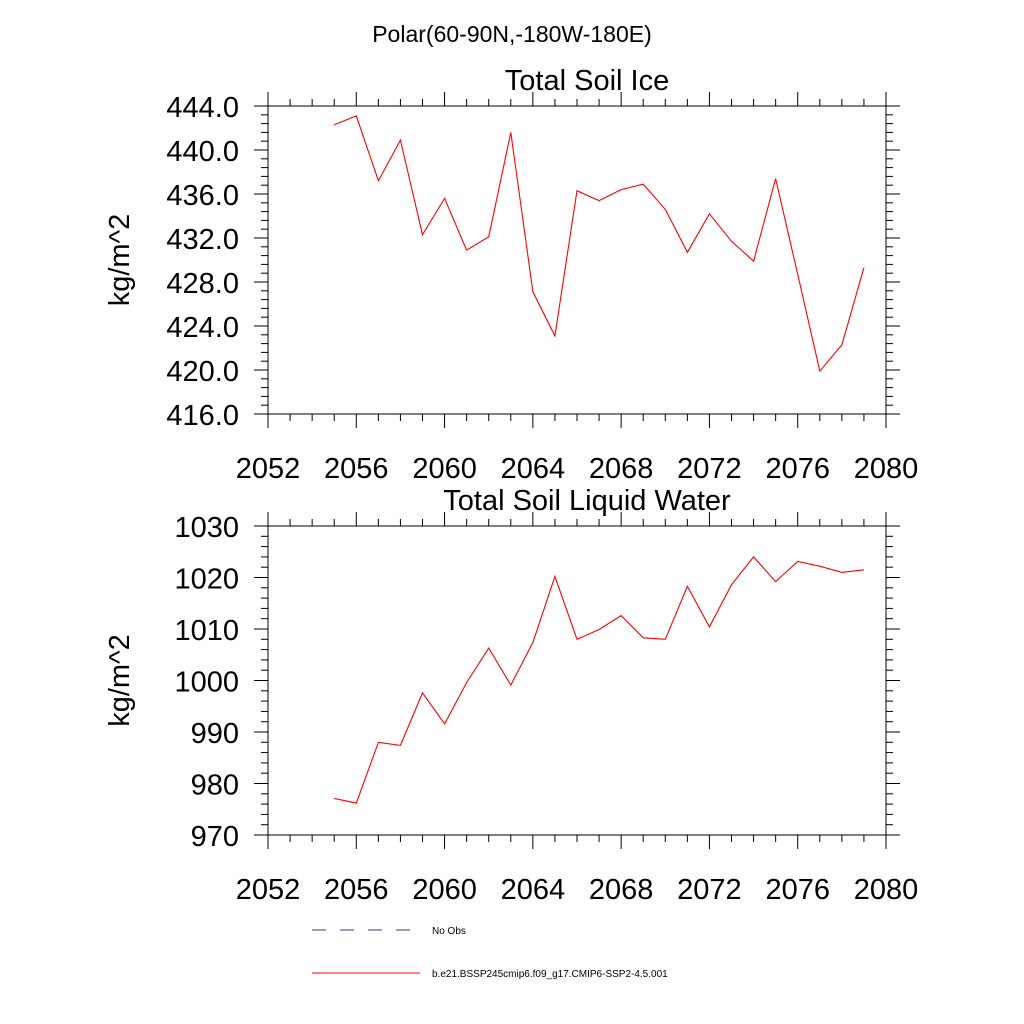  I want to click on y-tick-label: 1020, so click(206, 580).